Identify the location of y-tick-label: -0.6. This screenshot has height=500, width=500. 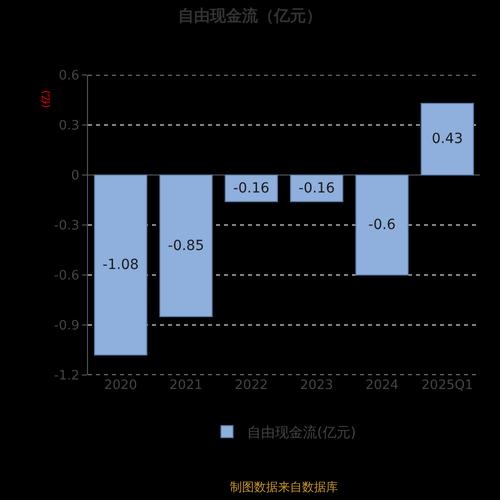
(67, 276).